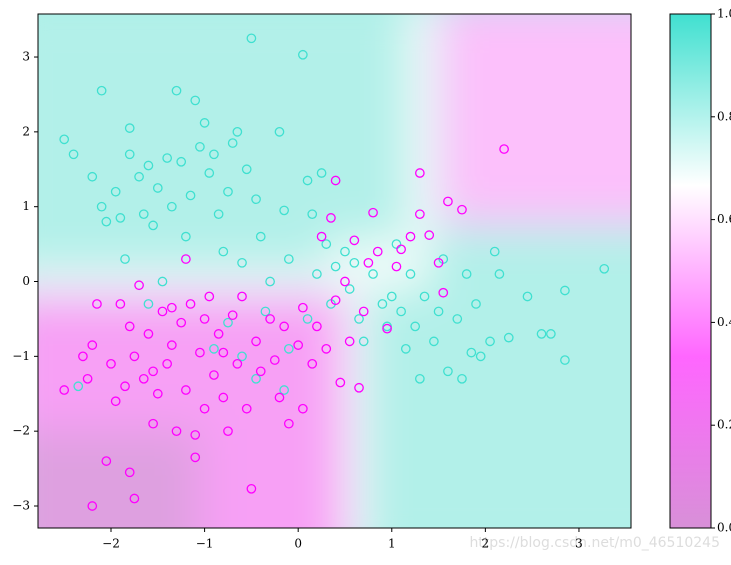  I want to click on x-tick-label: −1, so click(205, 544).